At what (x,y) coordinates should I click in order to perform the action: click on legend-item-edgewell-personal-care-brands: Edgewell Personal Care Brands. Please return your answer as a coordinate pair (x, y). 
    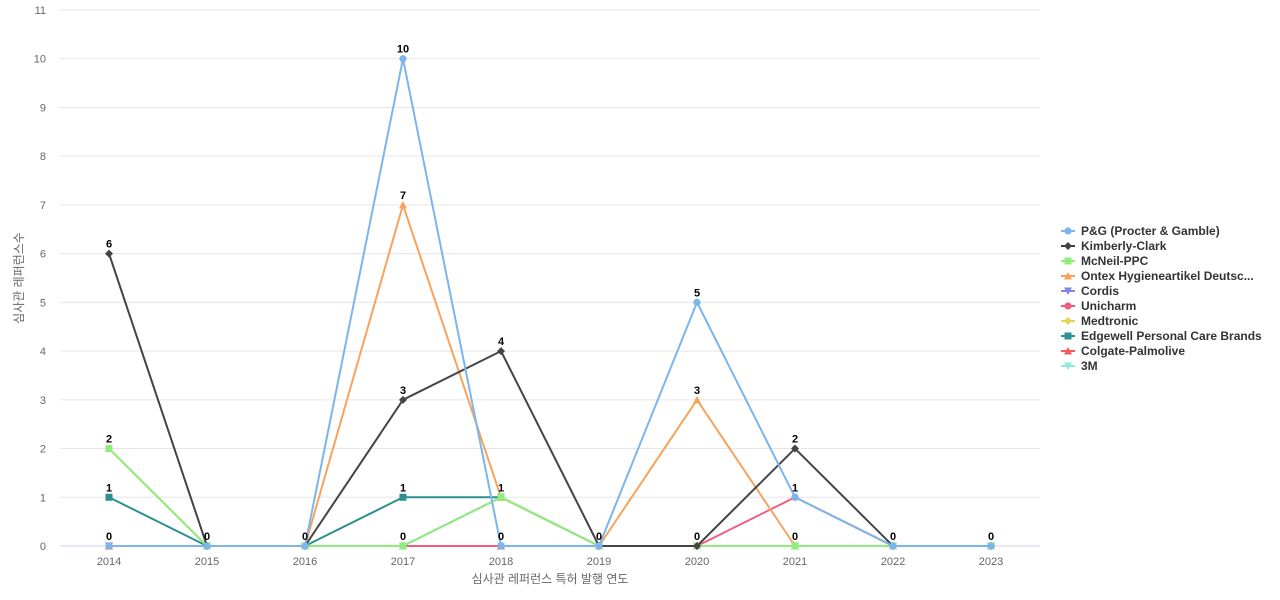
    Looking at the image, I should click on (1161, 336).